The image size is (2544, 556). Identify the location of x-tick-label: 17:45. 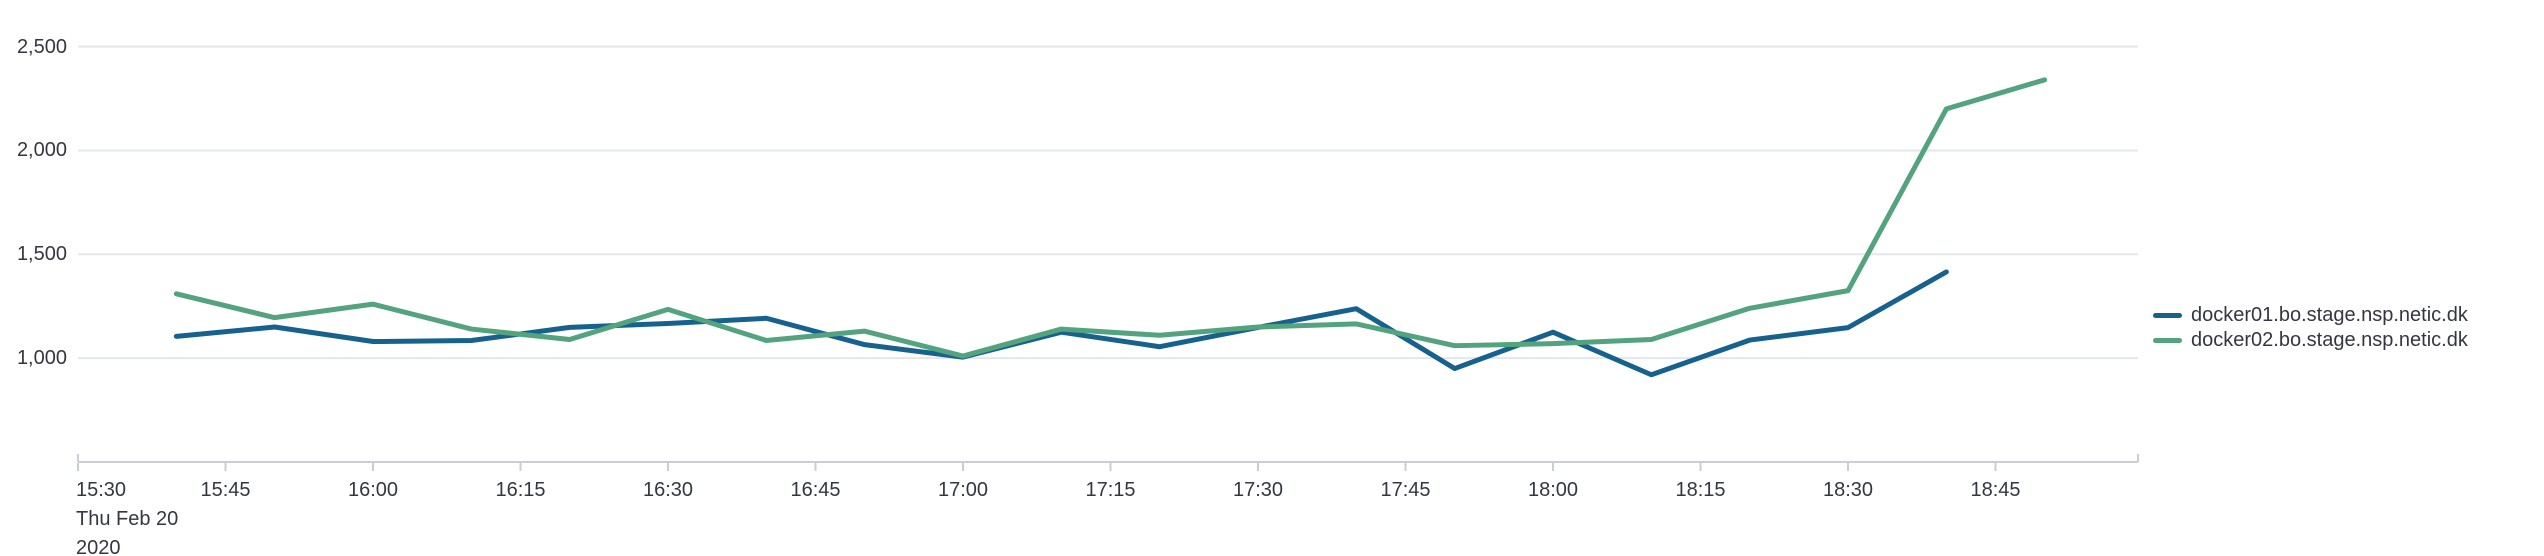
(1405, 490).